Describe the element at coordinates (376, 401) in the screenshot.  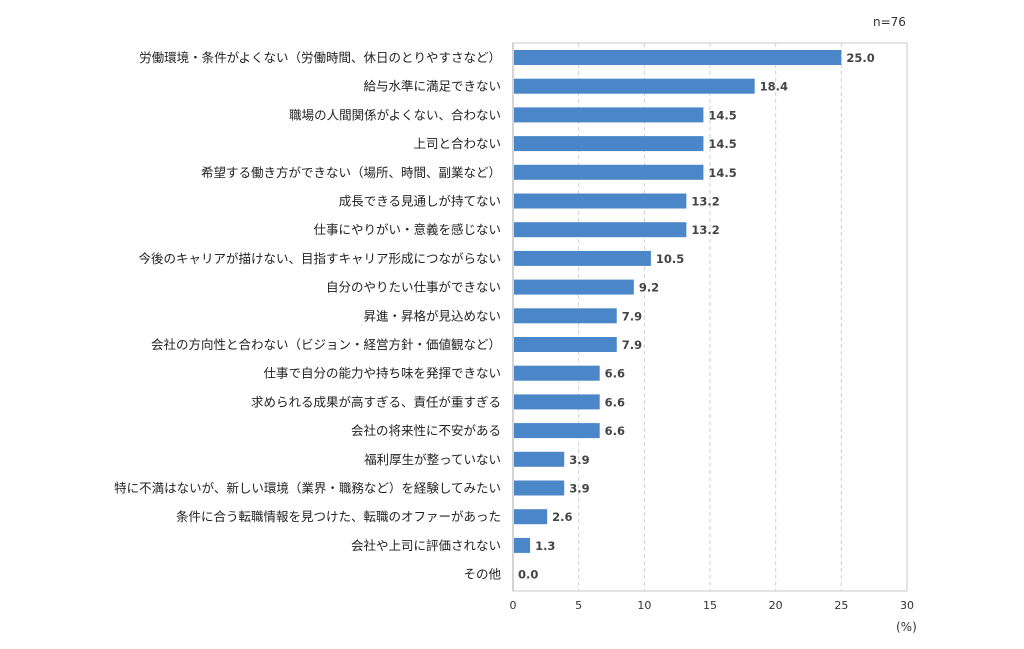
I see `category-label-12: 求められる成果が高すぎる、責任が重すぎる` at that location.